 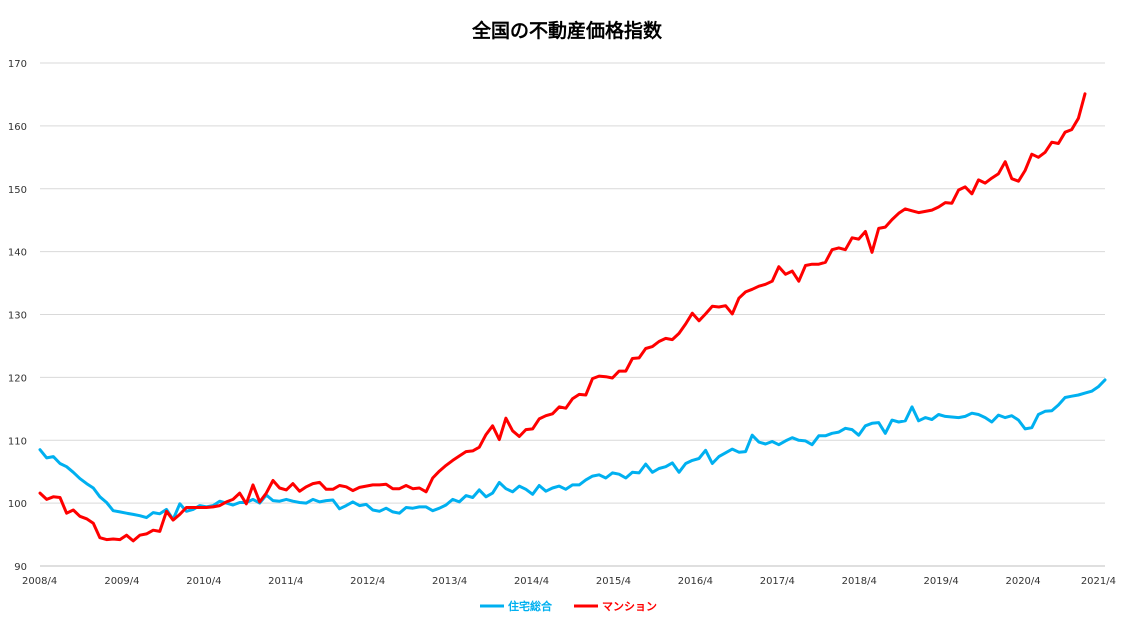 I want to click on x-tick-label: 2017/4, so click(x=777, y=581).